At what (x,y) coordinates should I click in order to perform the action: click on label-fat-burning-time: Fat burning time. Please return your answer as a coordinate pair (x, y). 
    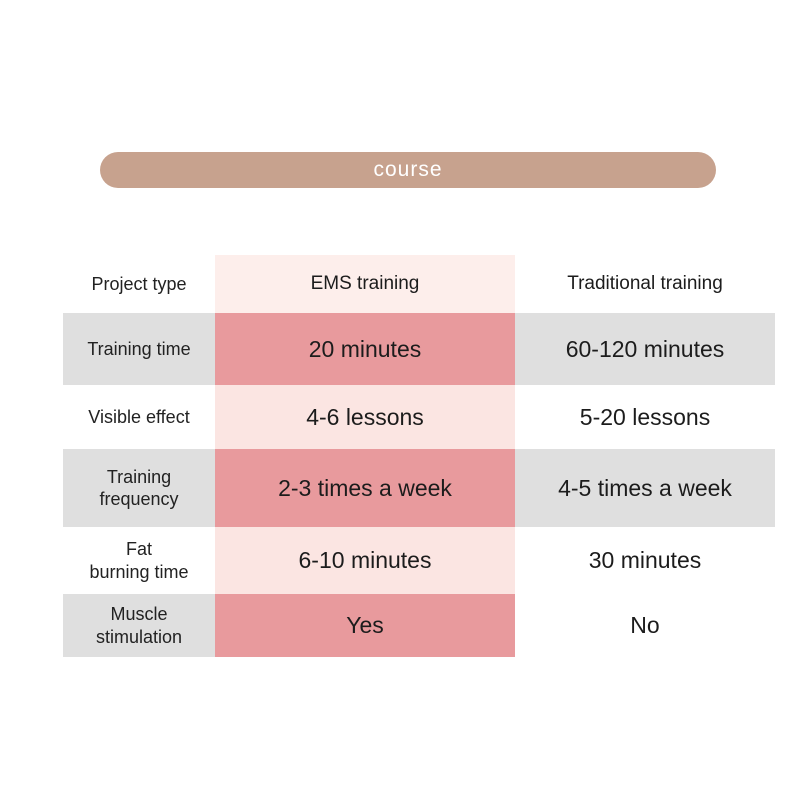
    Looking at the image, I should click on (139, 560).